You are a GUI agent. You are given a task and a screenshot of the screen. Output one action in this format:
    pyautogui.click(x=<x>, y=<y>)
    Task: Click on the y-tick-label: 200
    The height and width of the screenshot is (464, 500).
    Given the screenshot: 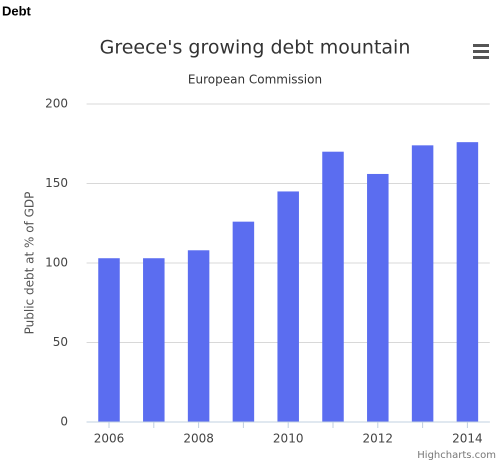 What is the action you would take?
    pyautogui.click(x=56, y=104)
    